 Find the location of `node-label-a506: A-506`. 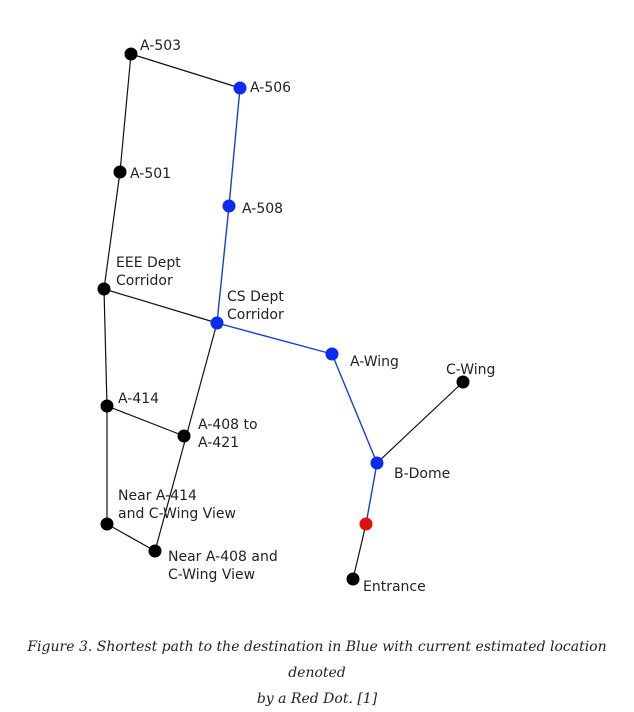

node-label-a506: A-506 is located at coordinates (270, 88).